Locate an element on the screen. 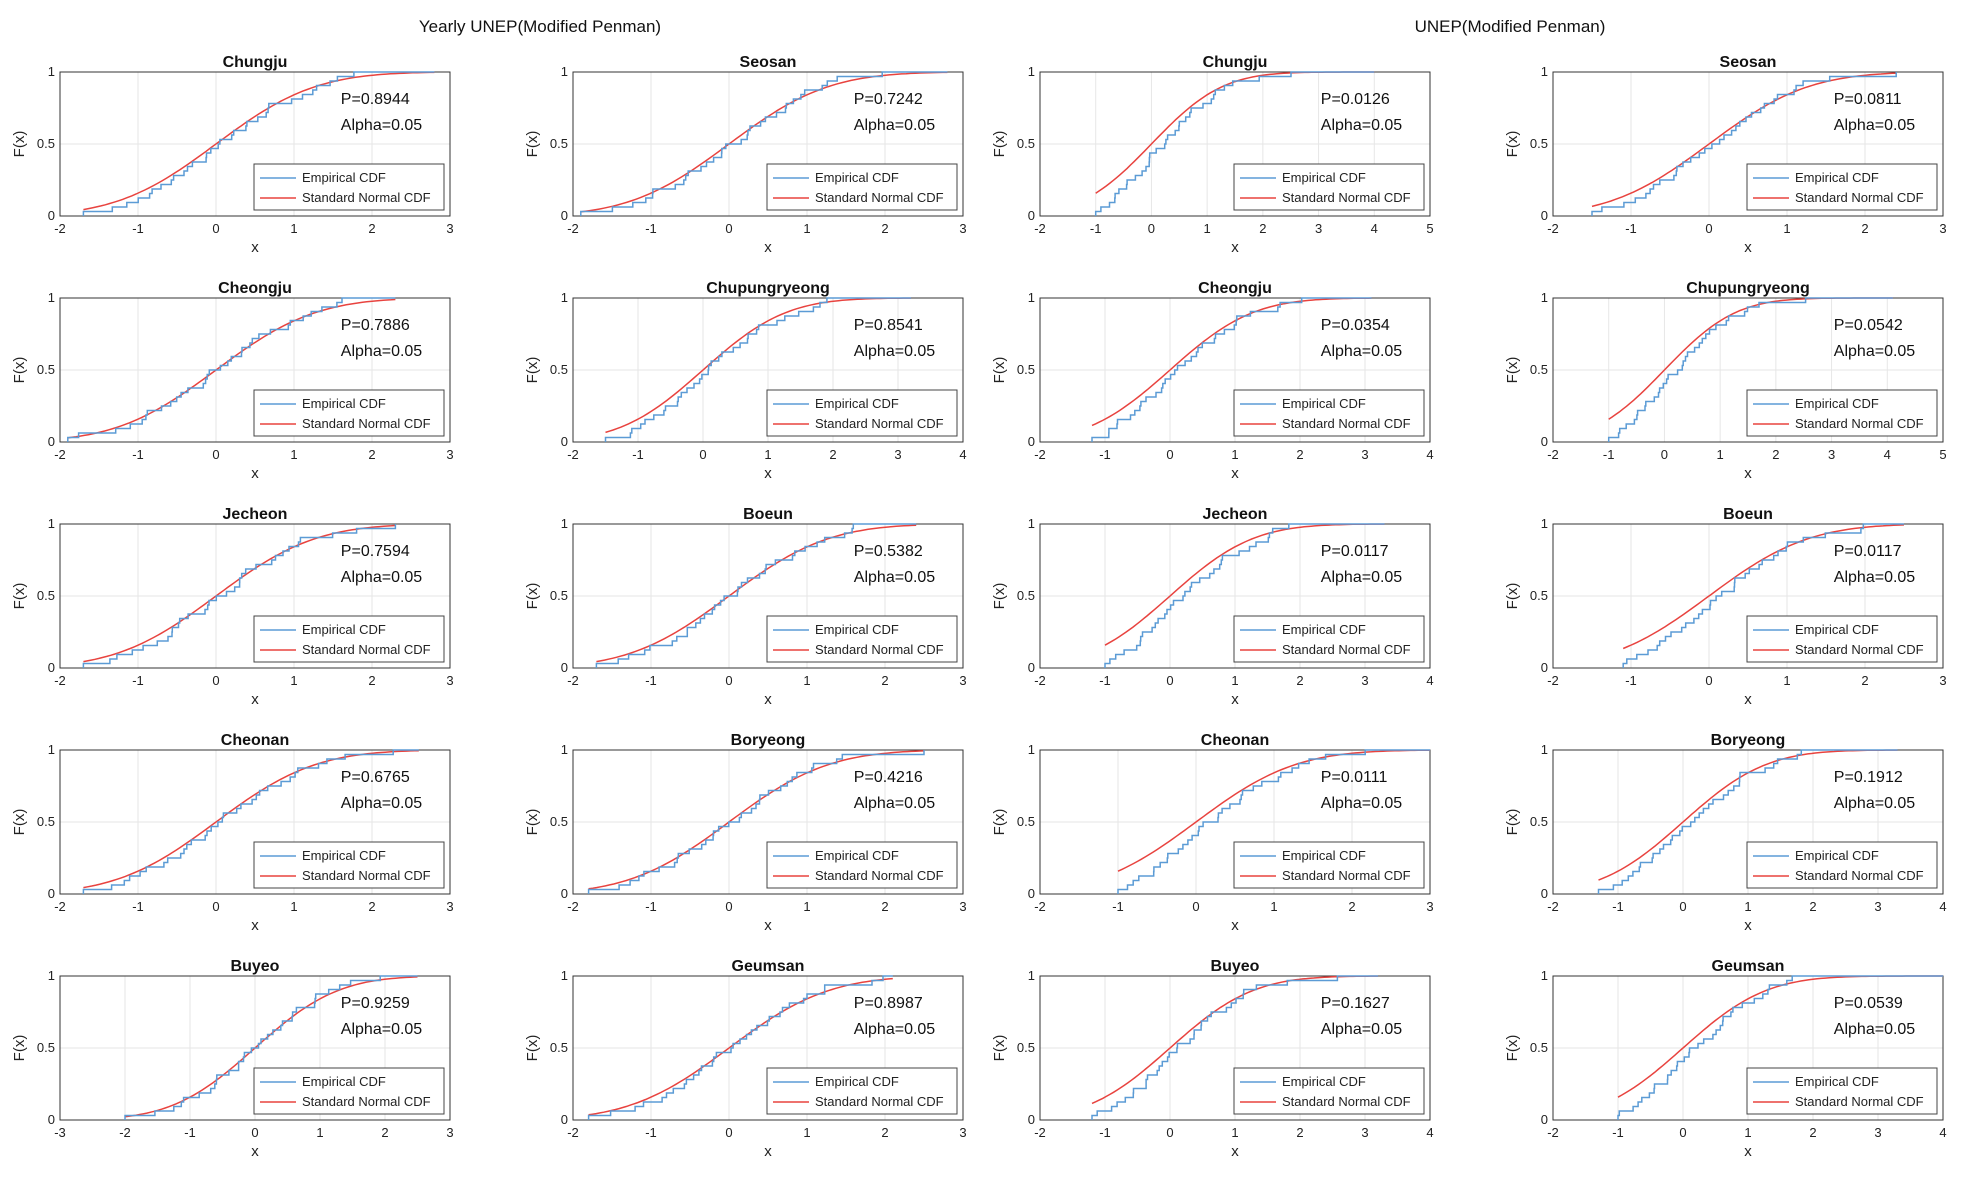 This screenshot has width=1962, height=1183. p-value-label: P=0.0126 is located at coordinates (1355, 99).